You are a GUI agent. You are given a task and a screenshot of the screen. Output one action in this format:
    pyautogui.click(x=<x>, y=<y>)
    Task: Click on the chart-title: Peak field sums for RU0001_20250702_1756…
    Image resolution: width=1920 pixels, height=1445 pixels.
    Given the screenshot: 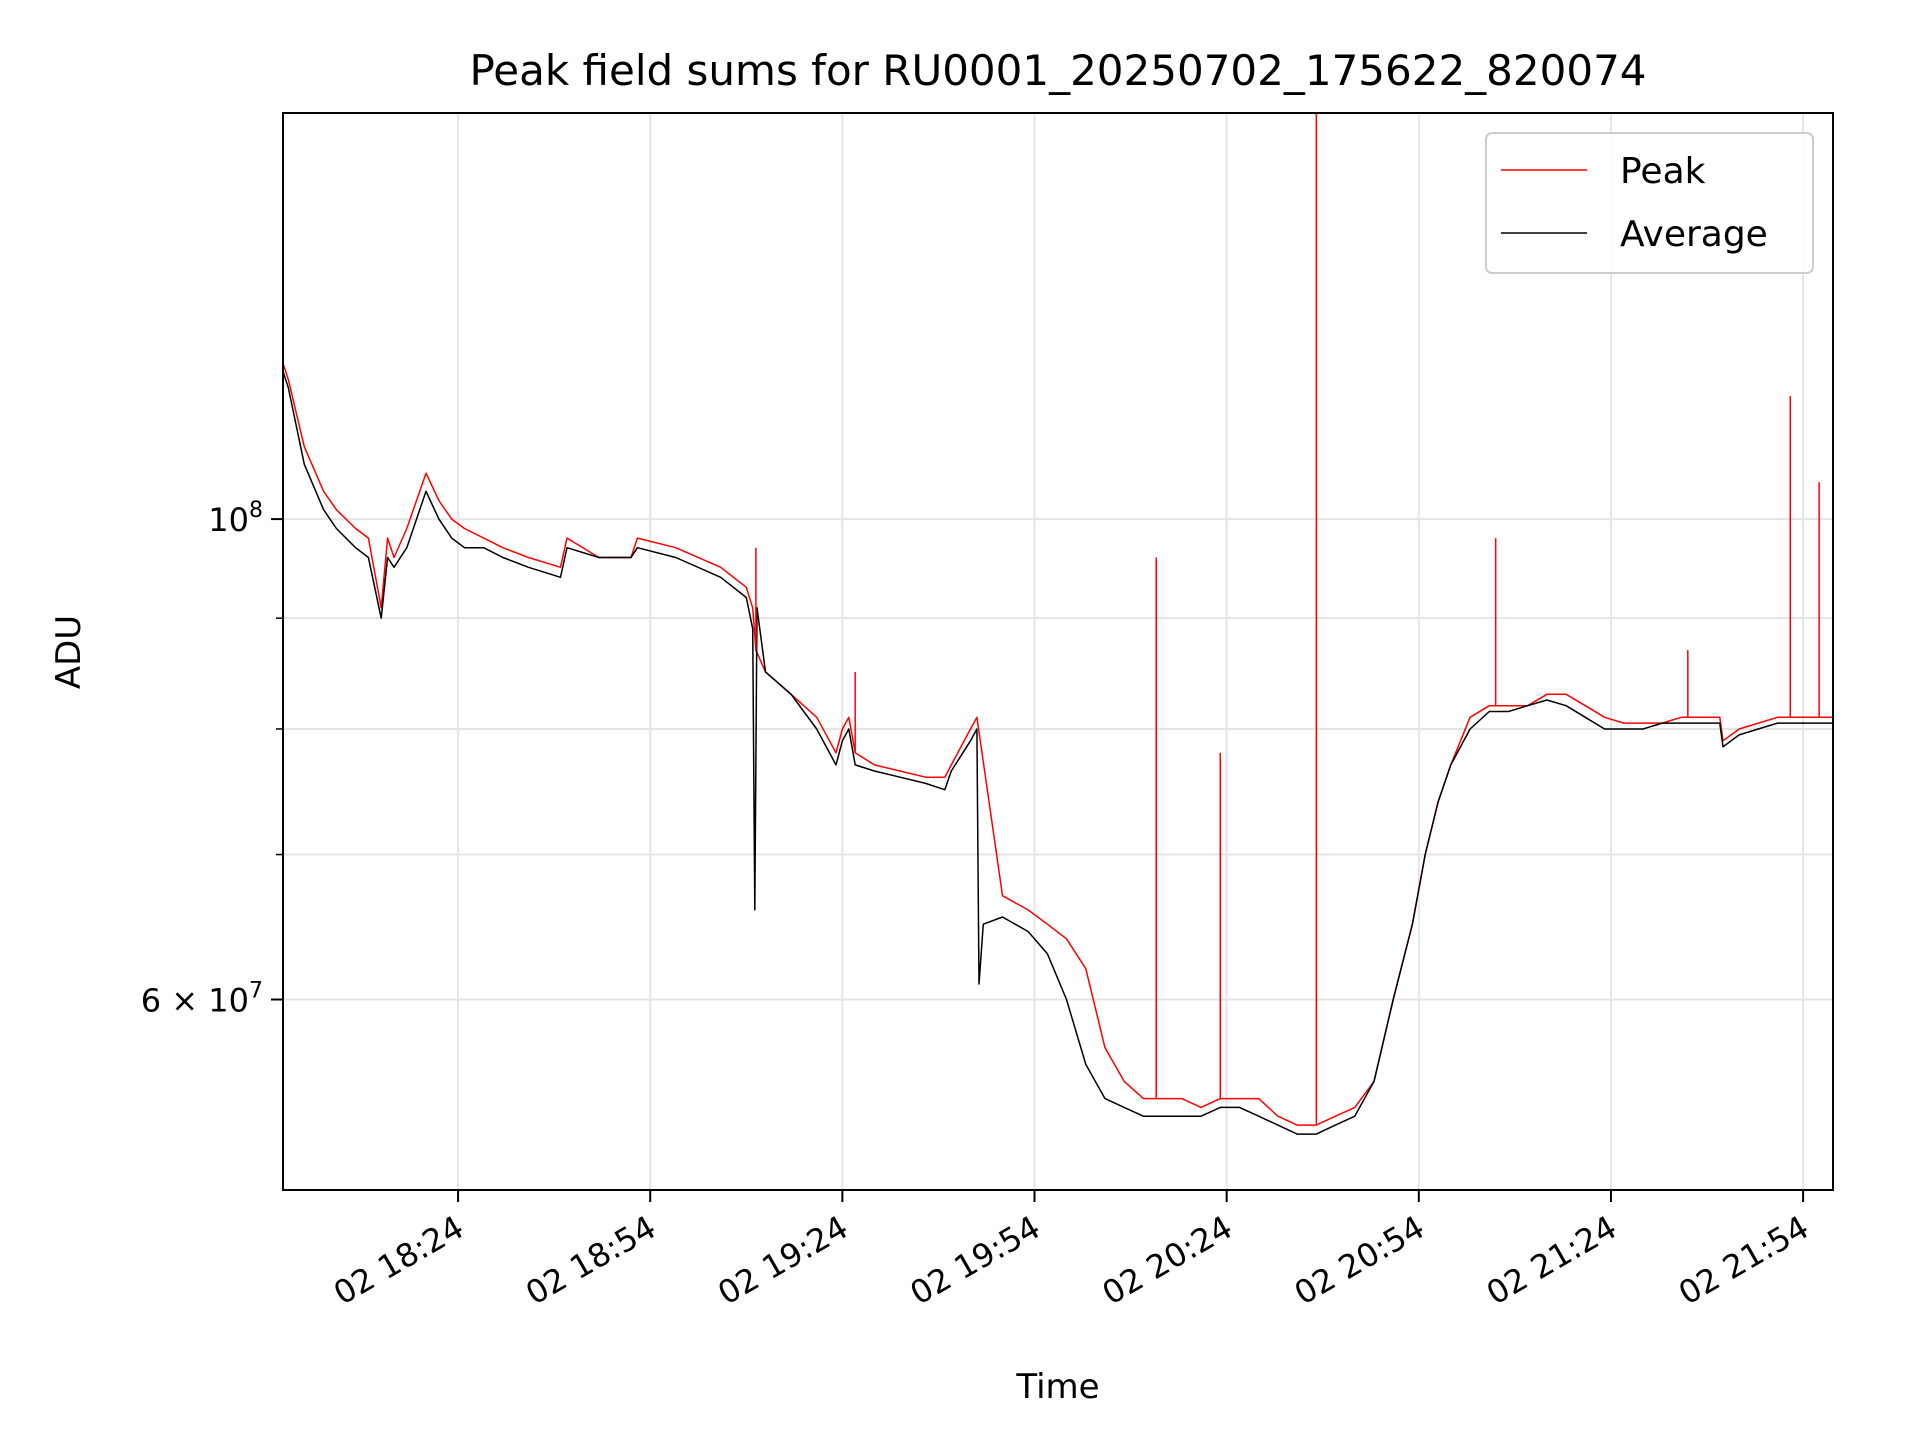 What is the action you would take?
    pyautogui.click(x=1057, y=70)
    